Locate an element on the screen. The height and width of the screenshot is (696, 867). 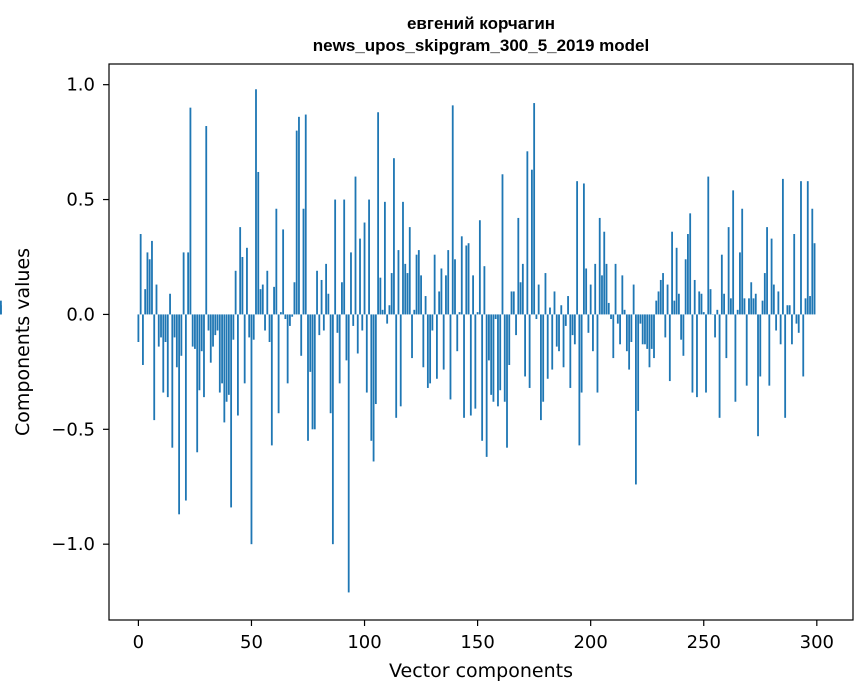
x-tick-label: 100 is located at coordinates (364, 642).